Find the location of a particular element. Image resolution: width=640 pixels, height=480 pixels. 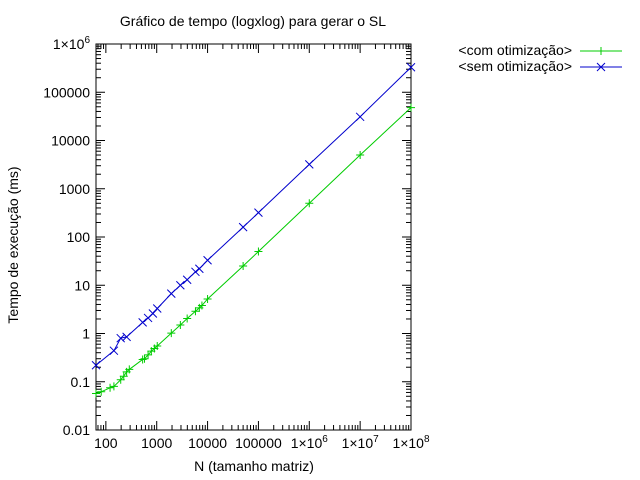

x-tick-label: 10000 is located at coordinates (207, 443).